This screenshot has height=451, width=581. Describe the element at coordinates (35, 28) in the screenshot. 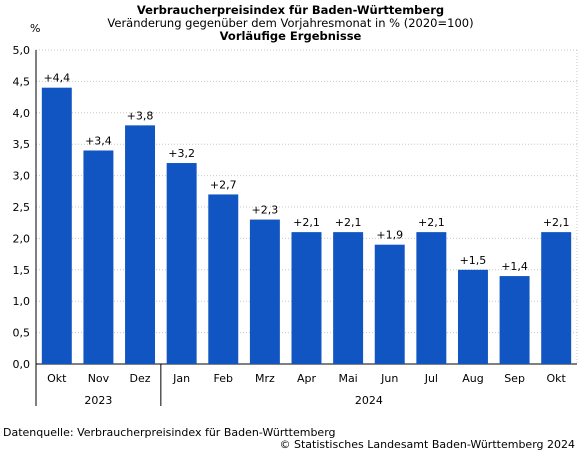

I see `y-axis-unit: %` at that location.